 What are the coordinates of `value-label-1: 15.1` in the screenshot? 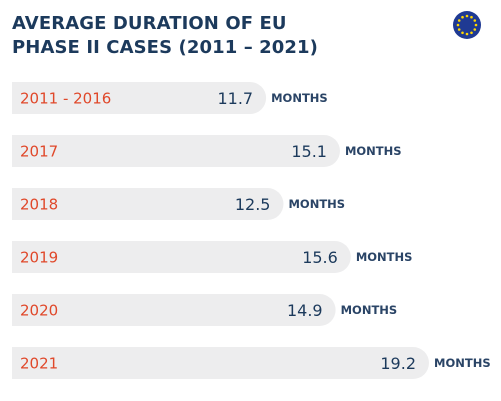 It's located at (309, 151).